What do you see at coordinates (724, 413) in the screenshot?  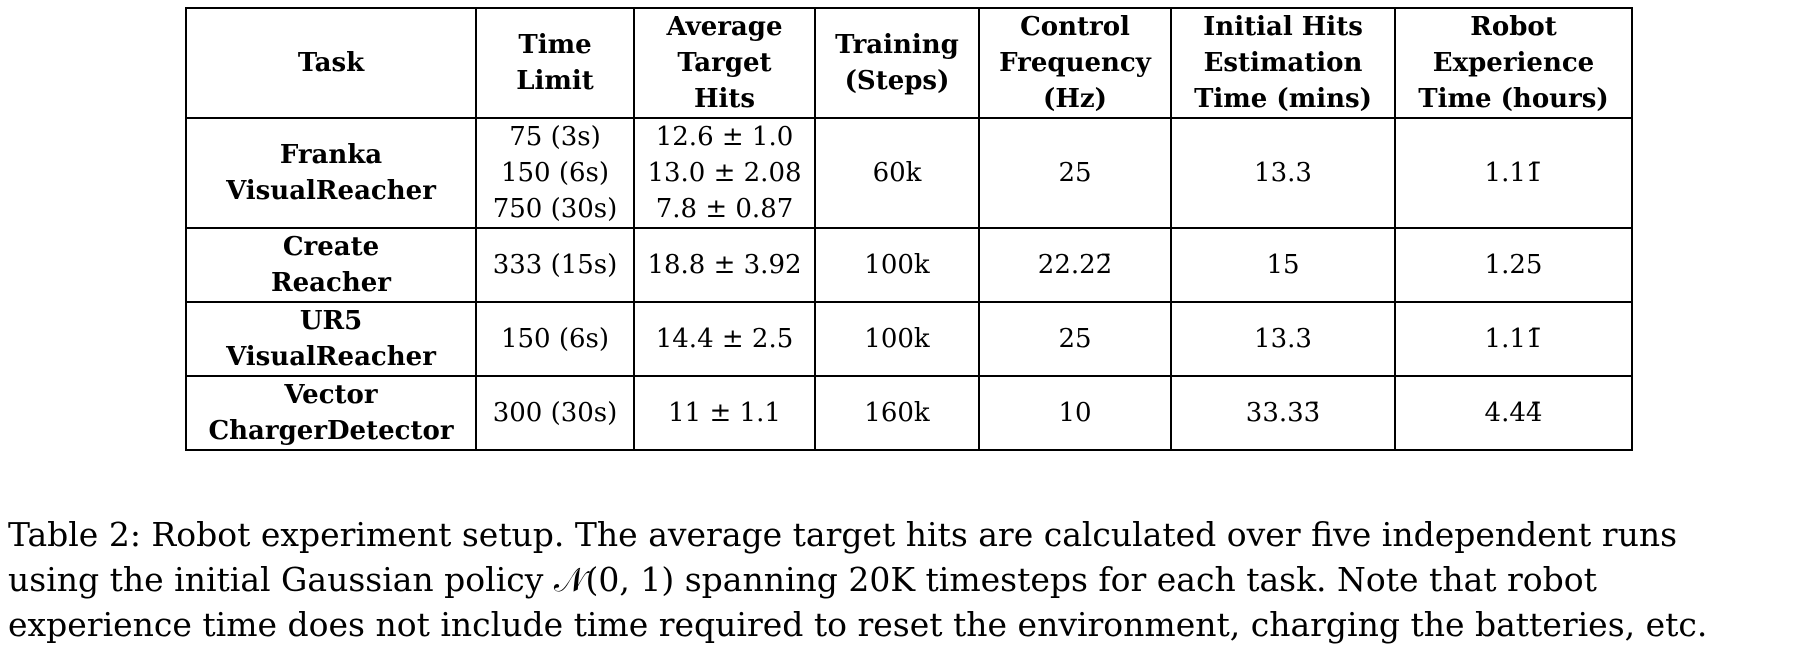 I see `average-target-hits-cell: 11 ± 1.1` at bounding box center [724, 413].